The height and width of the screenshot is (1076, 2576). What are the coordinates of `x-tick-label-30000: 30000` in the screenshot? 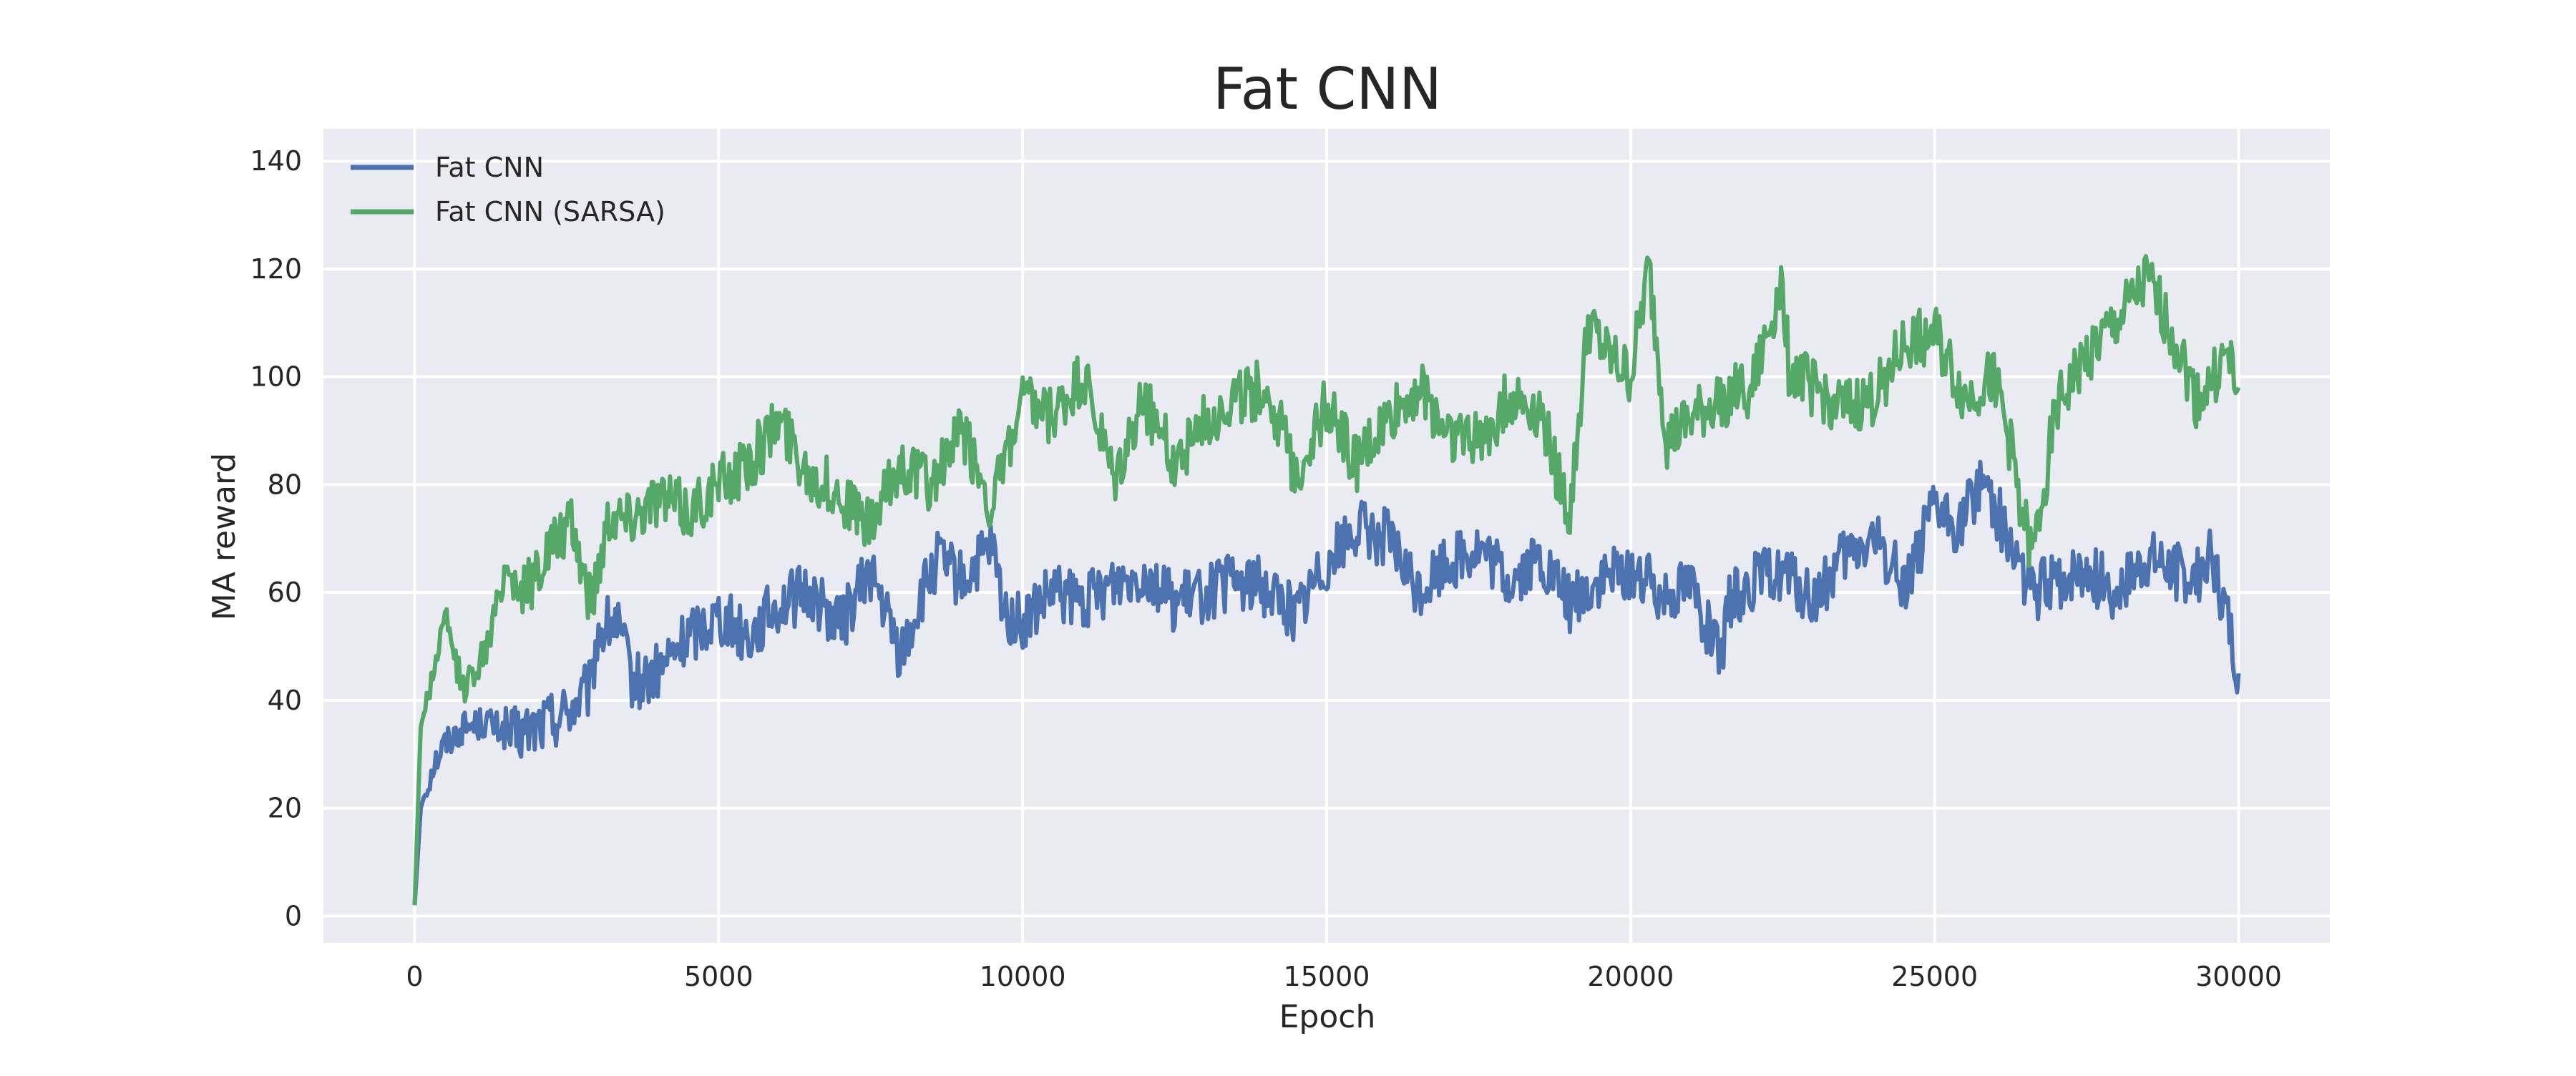 It's located at (2238, 977).